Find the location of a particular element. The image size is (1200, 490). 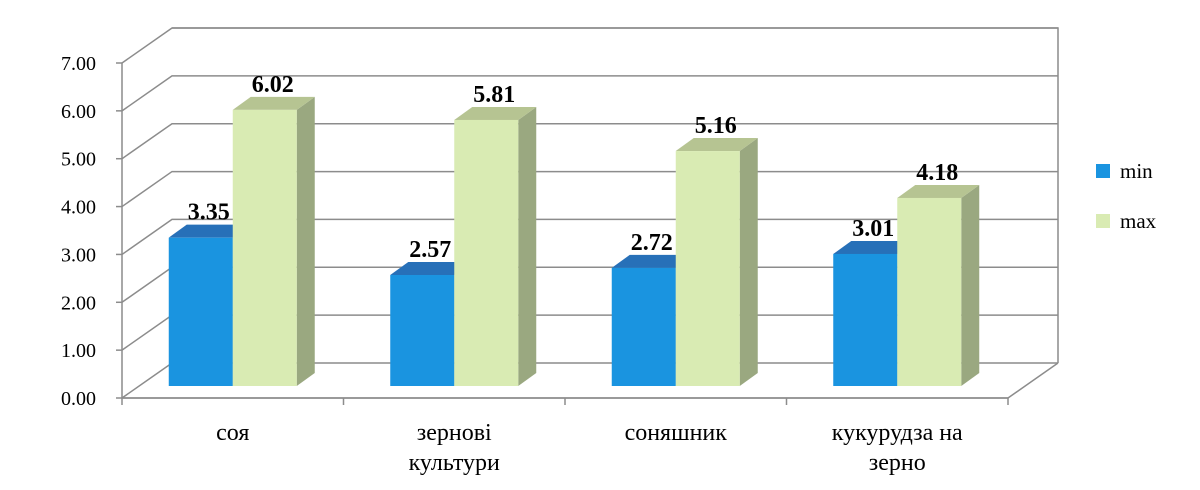

category-label-line: соя is located at coordinates (232, 433).